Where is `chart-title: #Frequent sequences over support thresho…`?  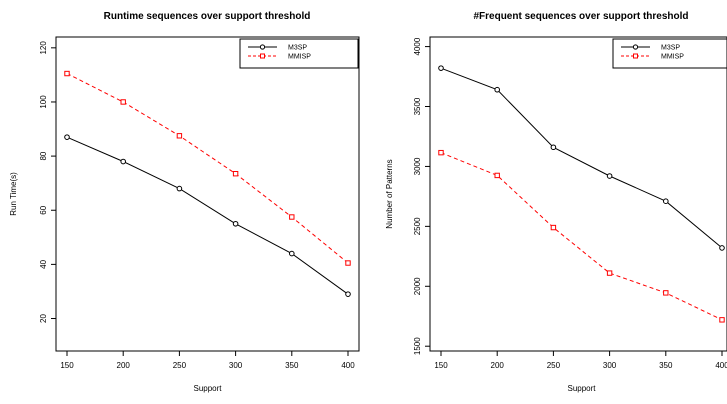 chart-title: #Frequent sequences over support thresho… is located at coordinates (580, 16).